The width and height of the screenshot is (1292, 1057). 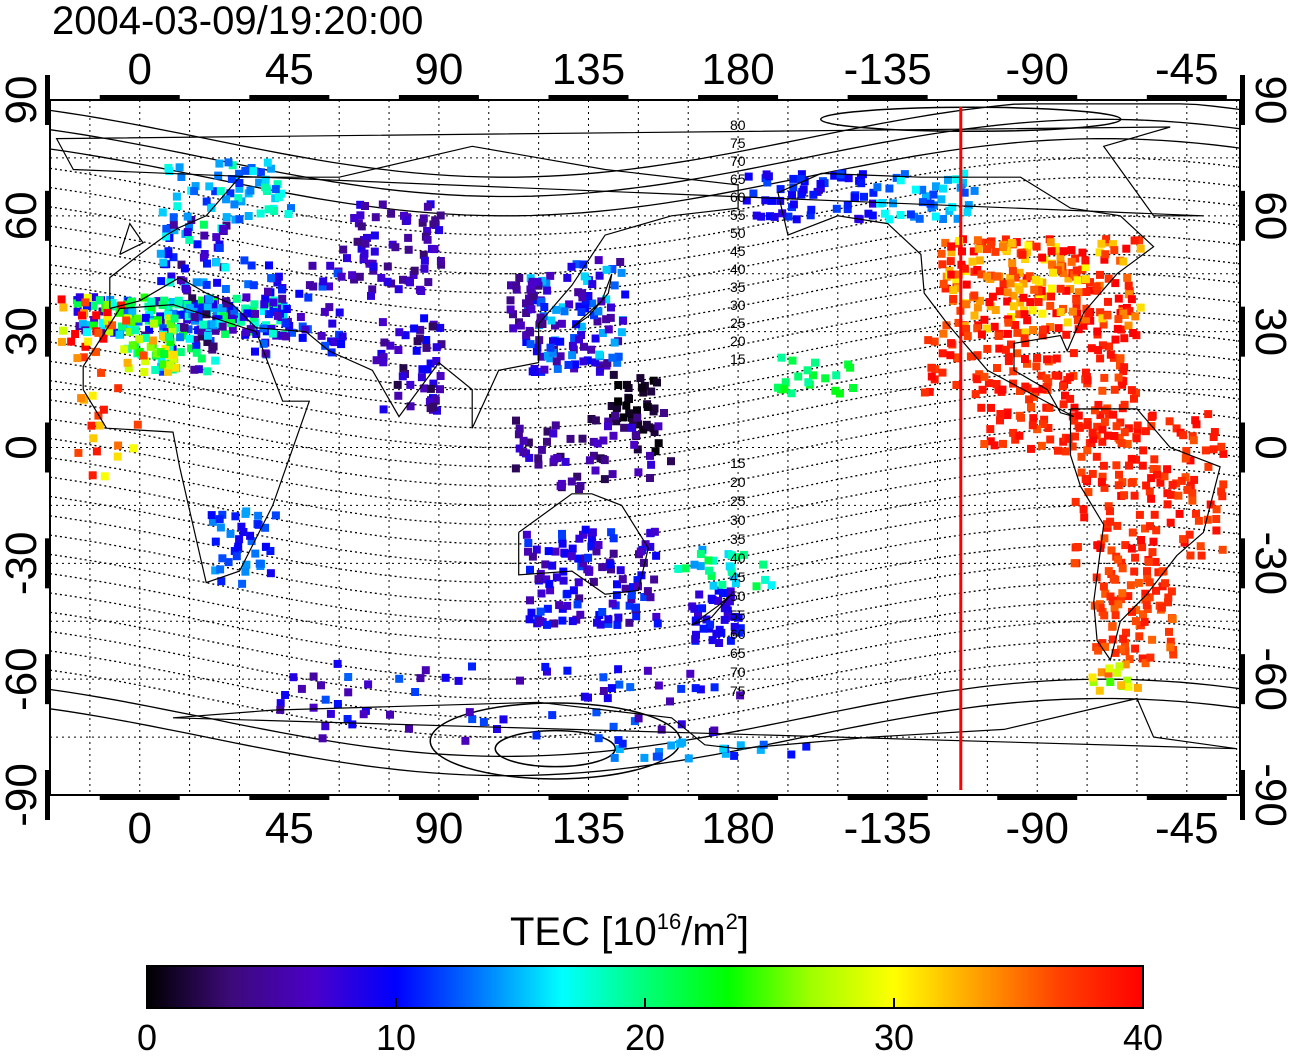 What do you see at coordinates (650, 1027) in the screenshot?
I see `colorbar-ticks: 0 10 20 30 40` at bounding box center [650, 1027].